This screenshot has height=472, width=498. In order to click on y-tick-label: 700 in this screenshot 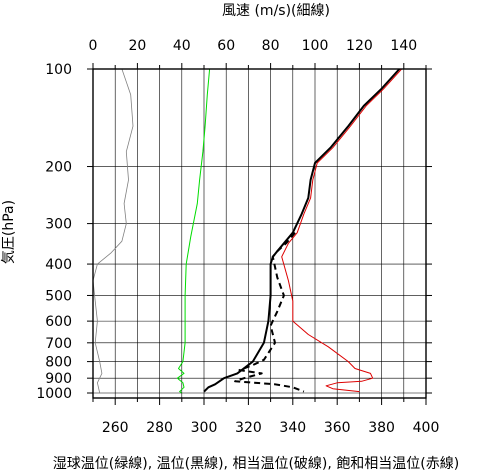, I will do `click(58, 344)`.